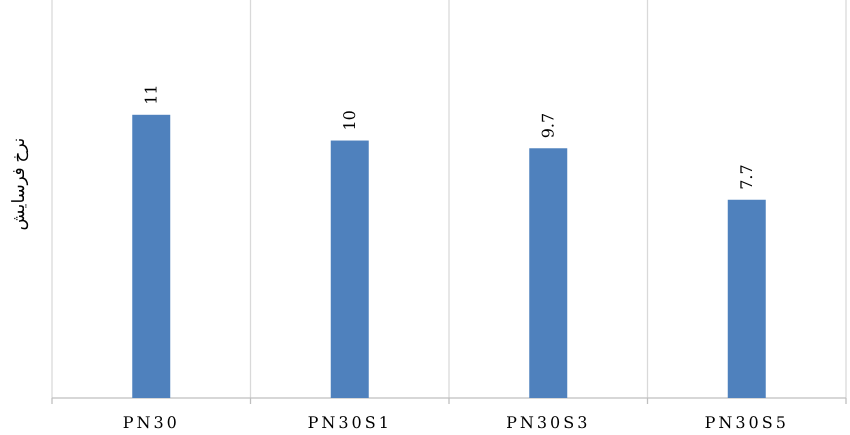  I want to click on y-axis-title: نرخ فرسایش, so click(19, 184).